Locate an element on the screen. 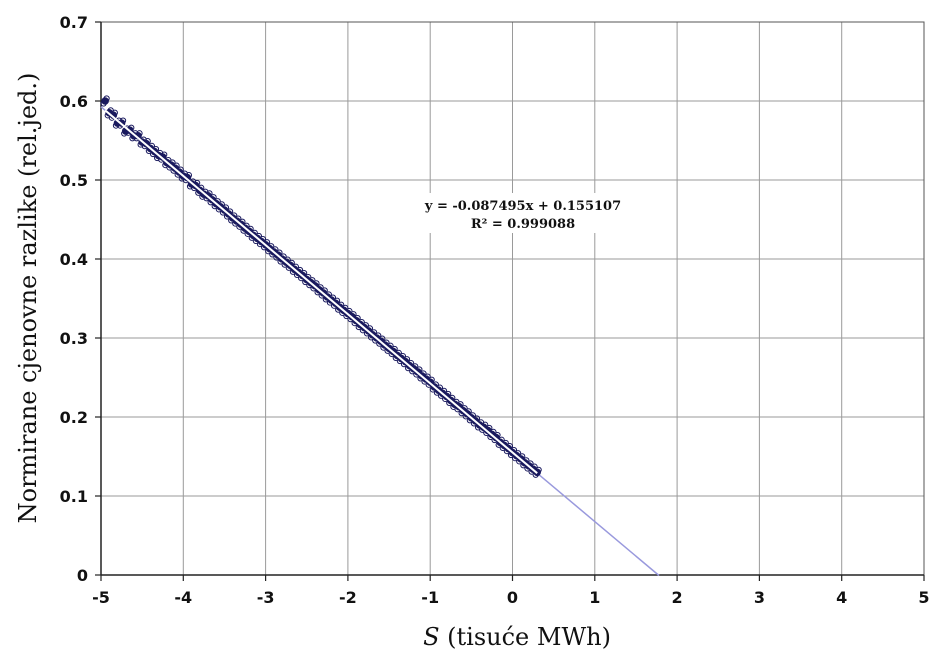 The height and width of the screenshot is (656, 932). equation-box: y = -0.087495x + 0.155107 R² = 0.999088 is located at coordinates (523, 213).